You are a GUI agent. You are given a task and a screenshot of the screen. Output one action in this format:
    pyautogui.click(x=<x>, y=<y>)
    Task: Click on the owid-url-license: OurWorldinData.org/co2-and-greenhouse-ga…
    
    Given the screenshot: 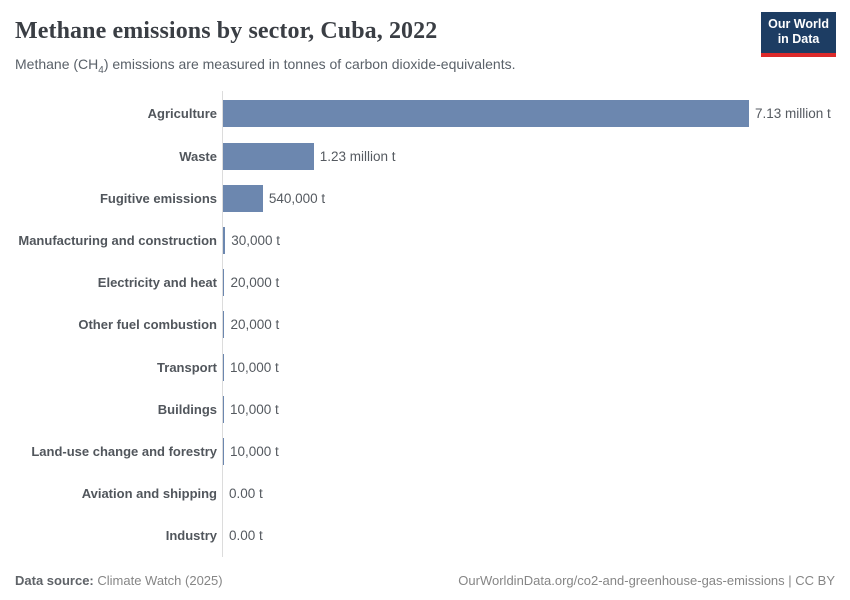 What is the action you would take?
    pyautogui.click(x=646, y=580)
    